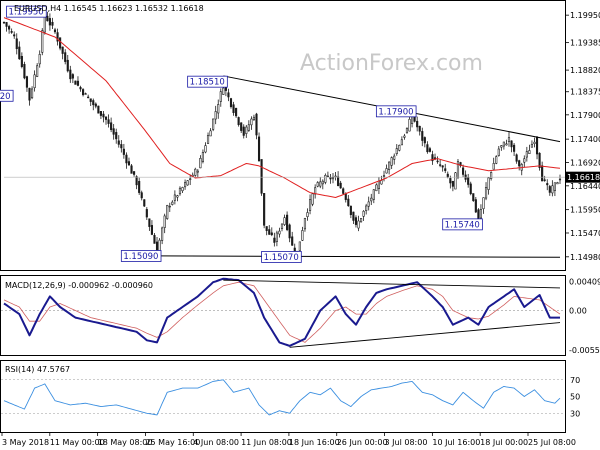 Image resolution: width=600 pixels, height=450 pixels. Describe the element at coordinates (172, 442) in the screenshot. I see `time-tick-label: 25 May 16:00` at that location.